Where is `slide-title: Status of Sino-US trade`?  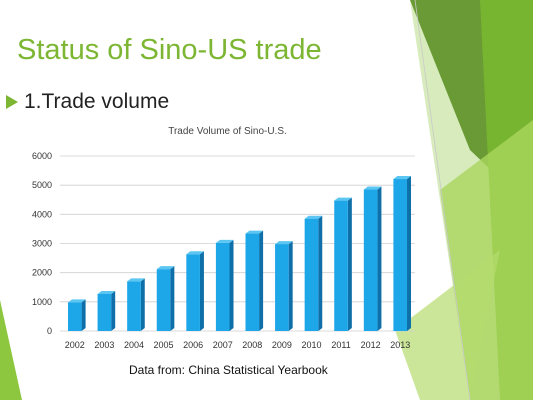
slide-title: Status of Sino-US trade is located at coordinates (169, 50).